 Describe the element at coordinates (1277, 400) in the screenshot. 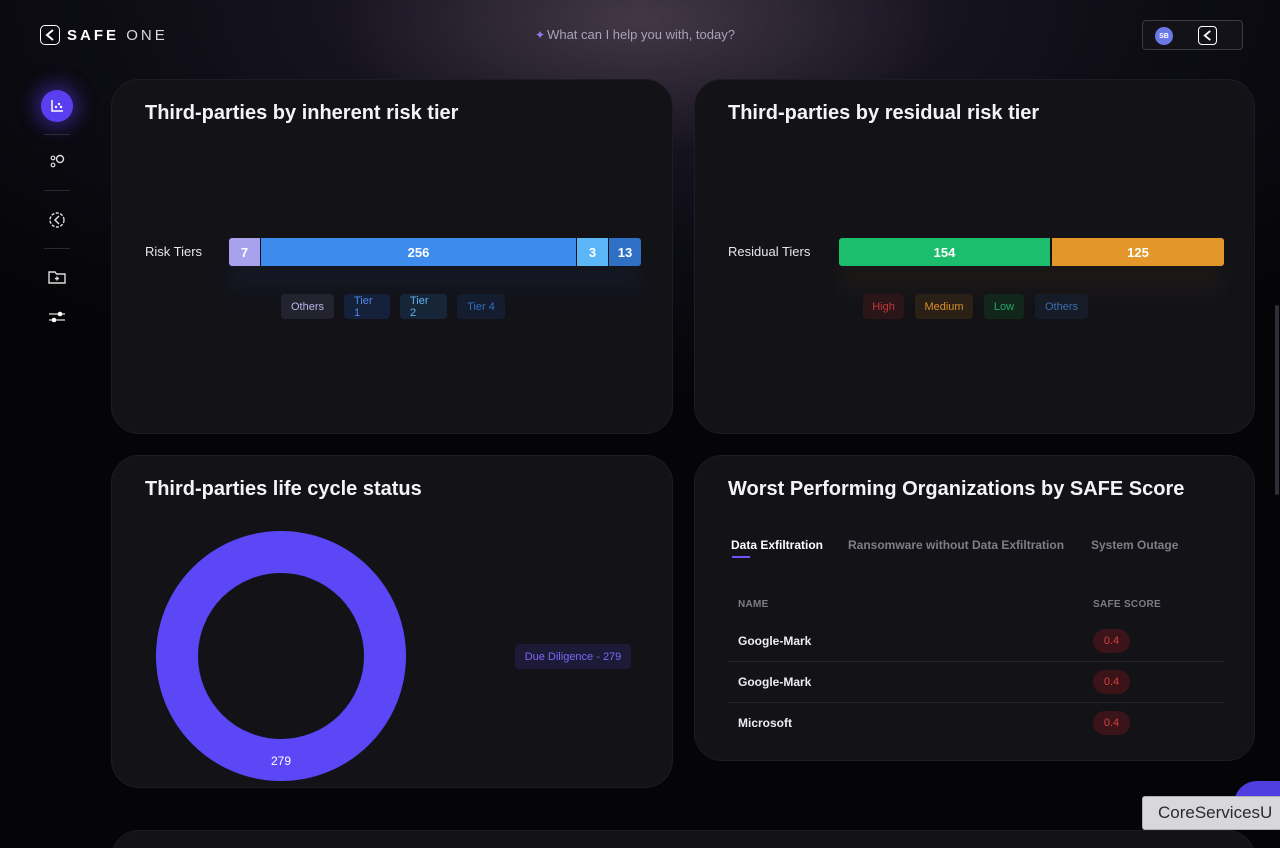

I see `page-scrollbar` at that location.